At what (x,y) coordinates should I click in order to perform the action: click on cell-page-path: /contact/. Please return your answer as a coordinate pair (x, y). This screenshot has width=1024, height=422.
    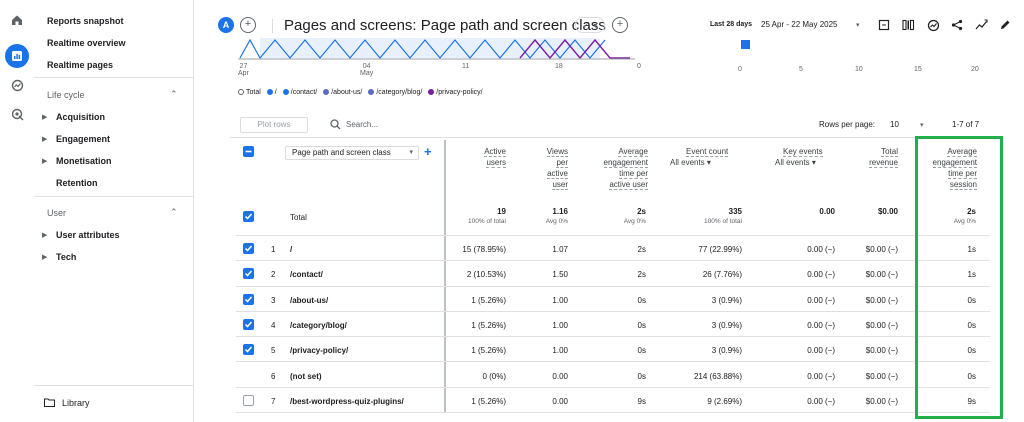
    Looking at the image, I should click on (306, 275).